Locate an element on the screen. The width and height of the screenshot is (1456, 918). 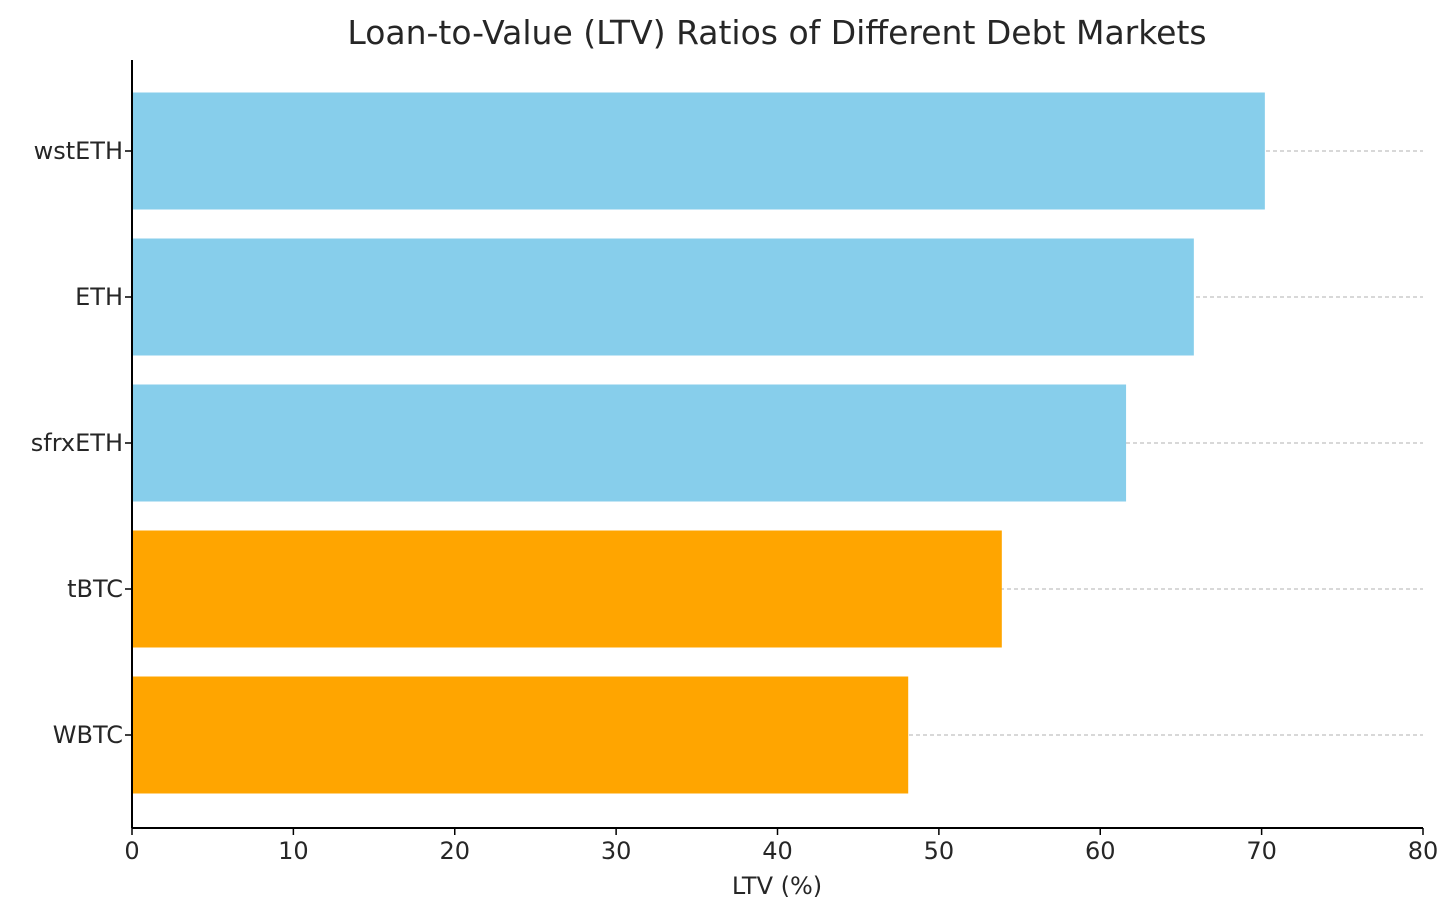
x-tick-label-20: 20 is located at coordinates (454, 851).